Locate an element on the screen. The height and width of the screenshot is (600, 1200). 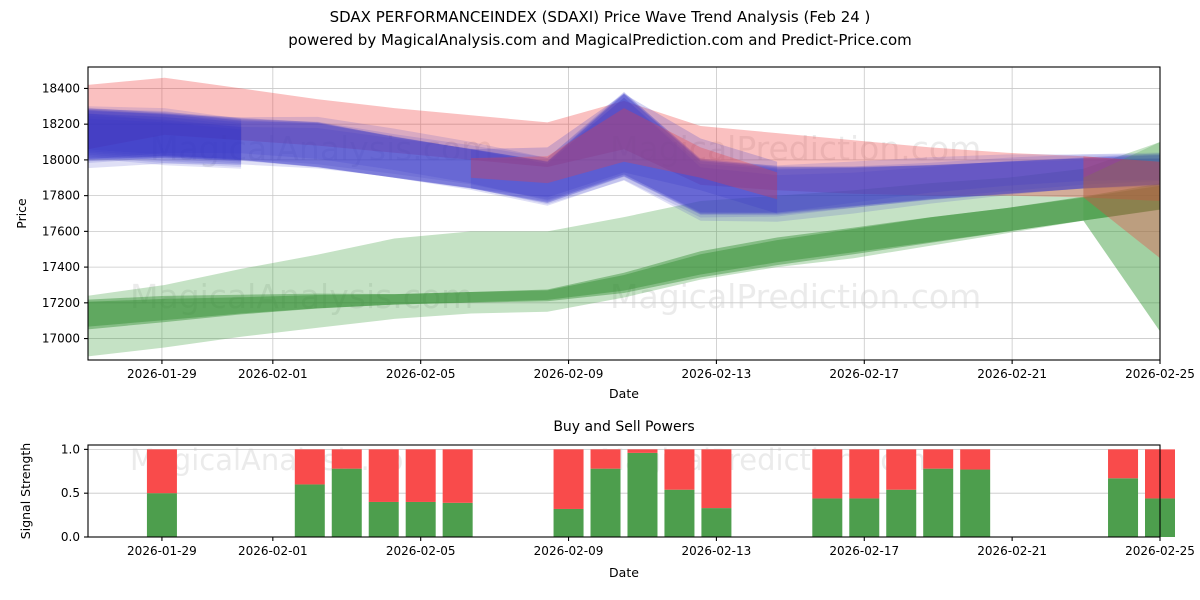
y-axis-label-2: Signal Strength is located at coordinates (25, 491).